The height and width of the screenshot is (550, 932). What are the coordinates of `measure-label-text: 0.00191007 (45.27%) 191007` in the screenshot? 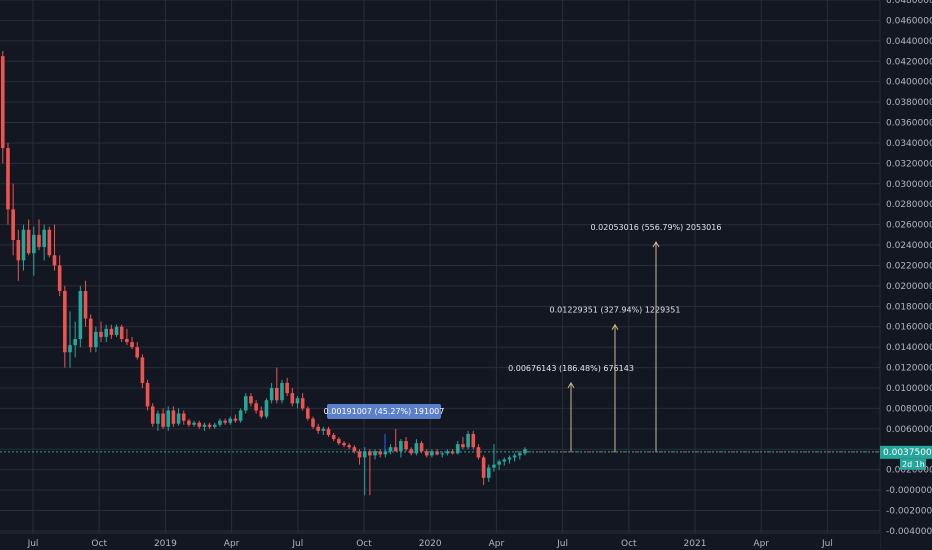 It's located at (384, 411).